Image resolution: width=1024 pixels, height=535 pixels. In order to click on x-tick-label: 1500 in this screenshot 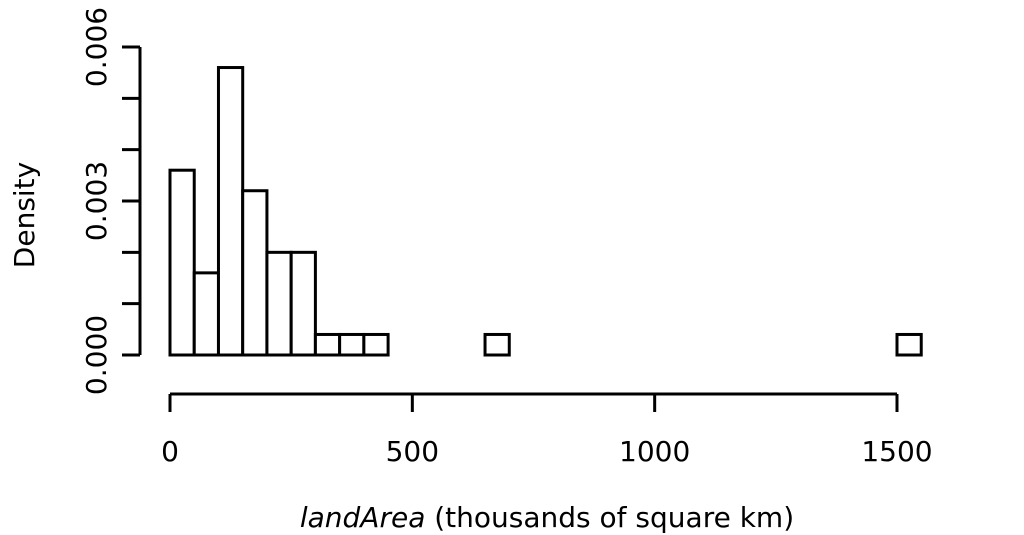, I will do `click(896, 451)`.